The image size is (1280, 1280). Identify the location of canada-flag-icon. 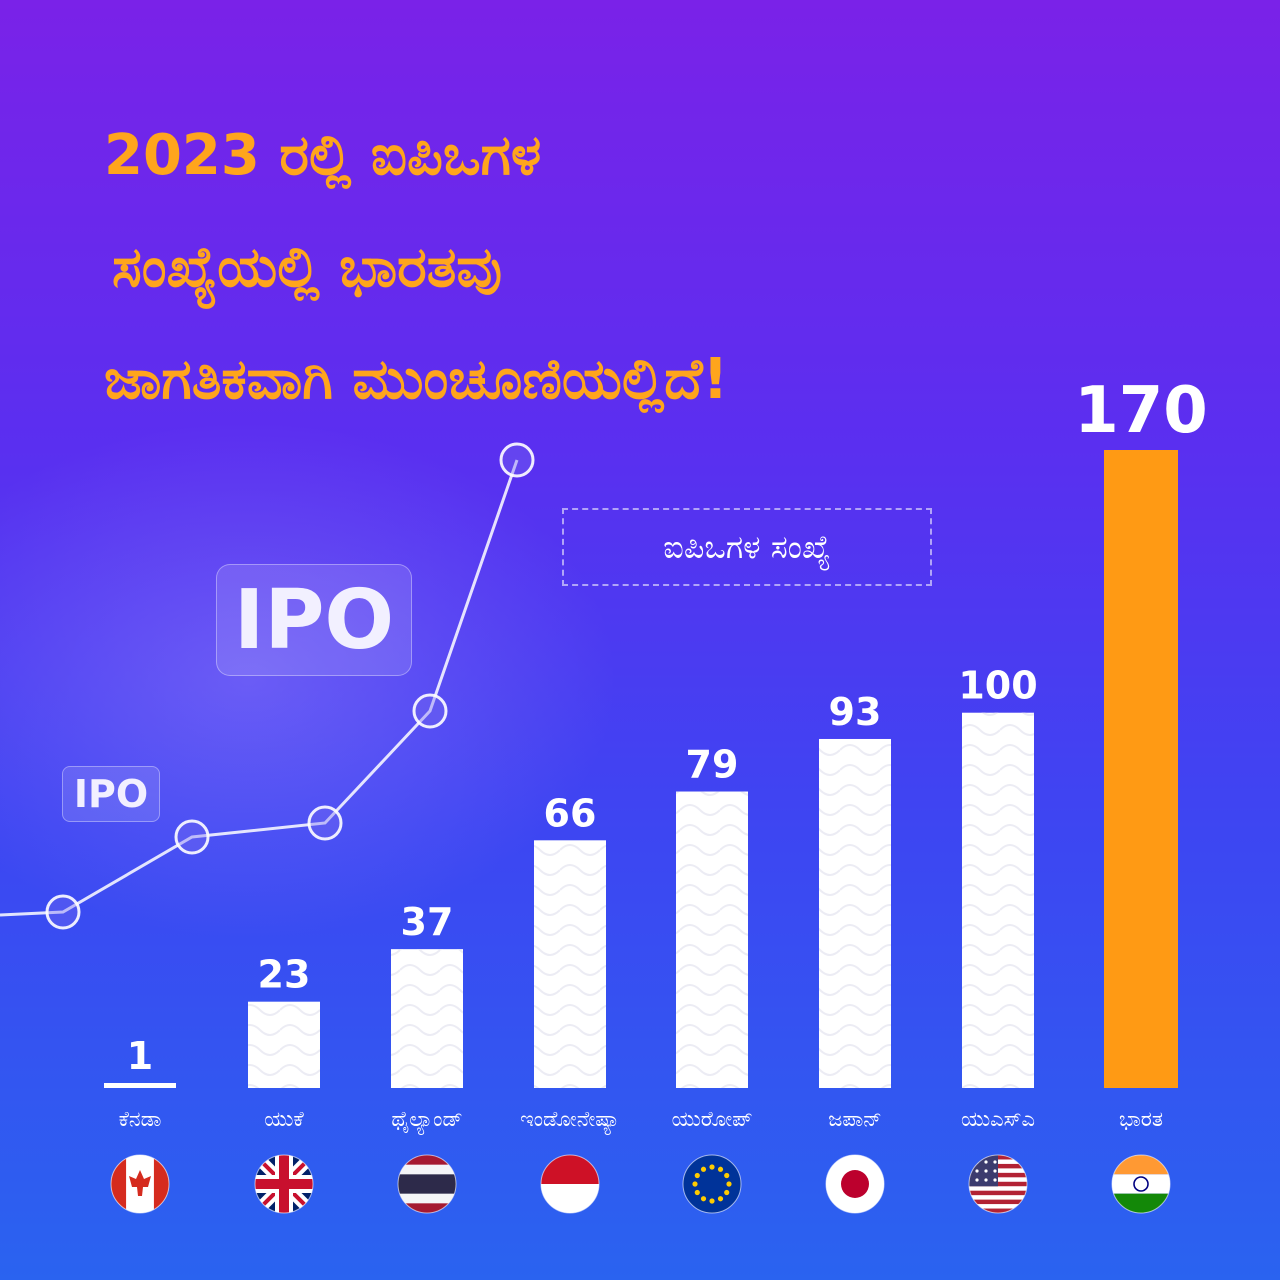
(140, 1184).